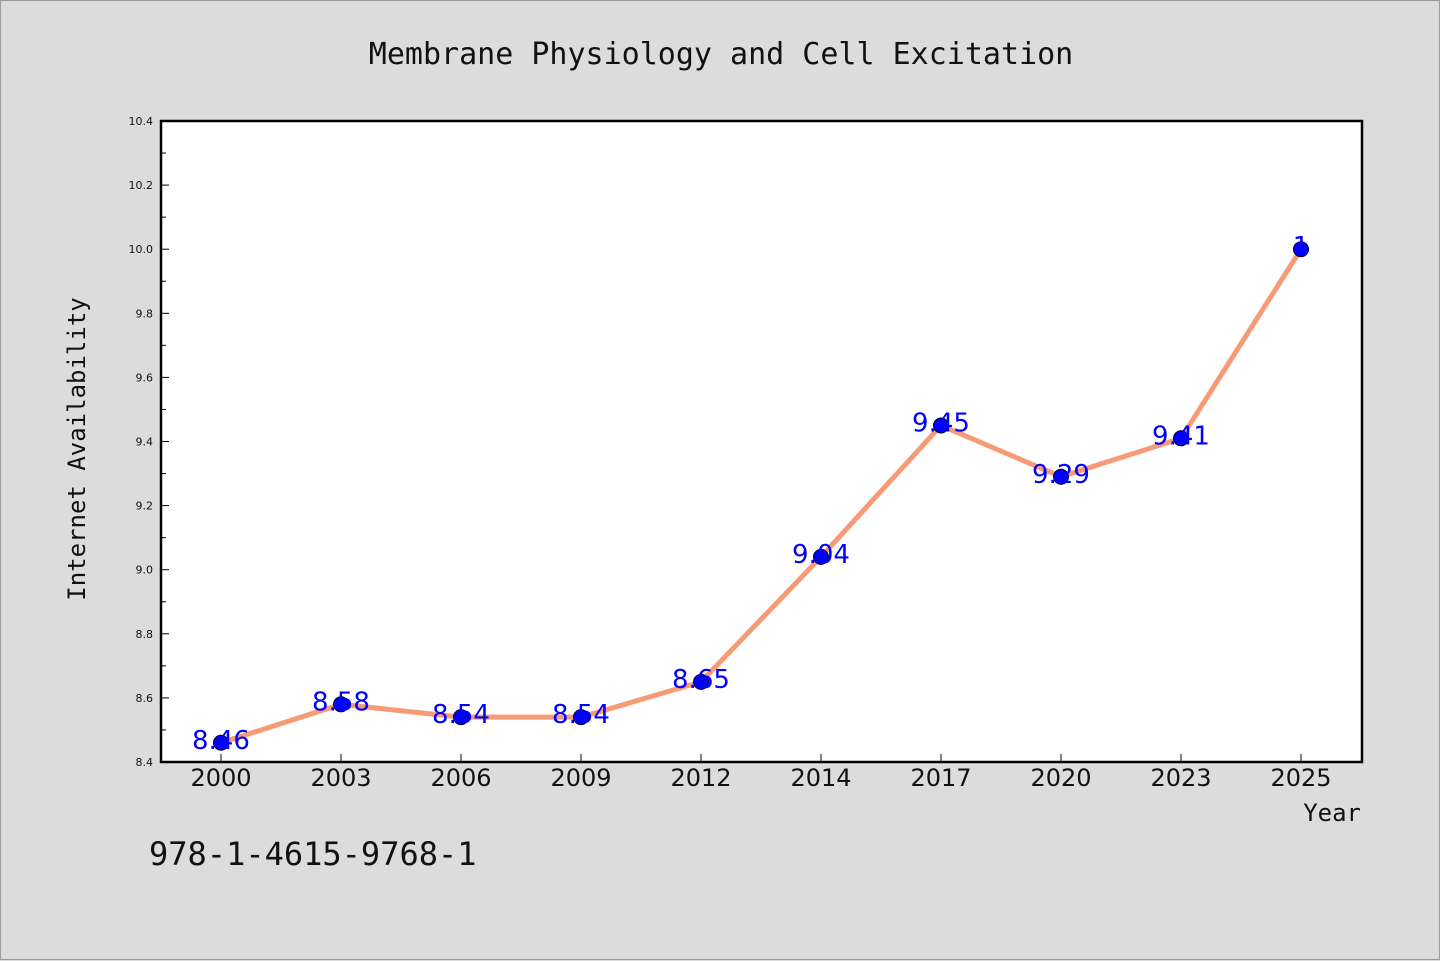 The width and height of the screenshot is (1440, 961). What do you see at coordinates (1300, 778) in the screenshot?
I see `x-tick-label: 2025` at bounding box center [1300, 778].